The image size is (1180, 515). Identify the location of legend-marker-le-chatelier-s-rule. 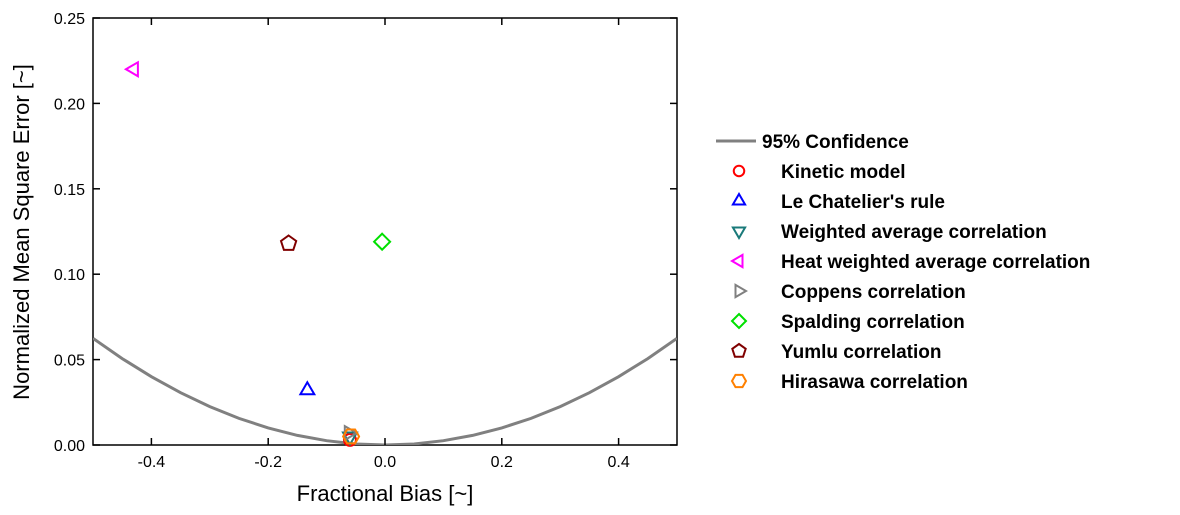
(739, 199).